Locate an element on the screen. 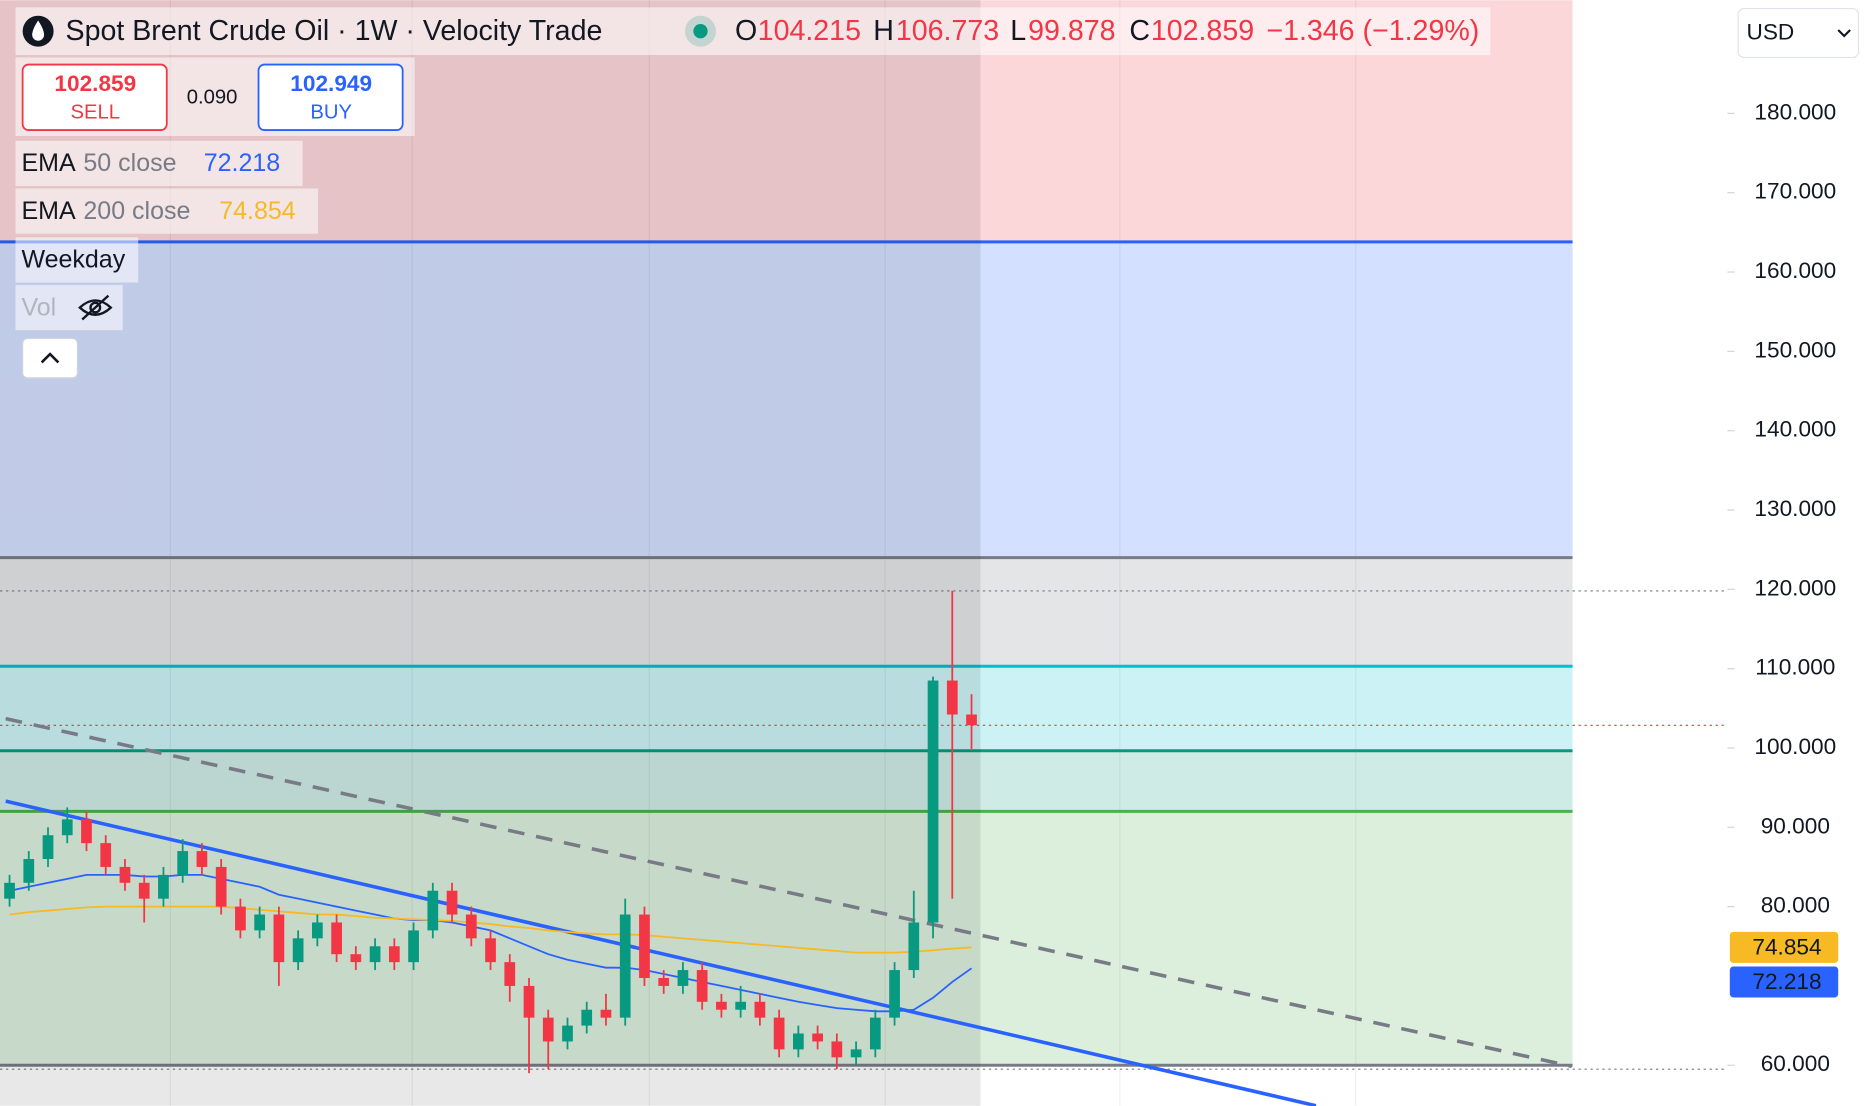 Image resolution: width=1868 pixels, height=1106 pixels. collapse-icon is located at coordinates (50, 358).